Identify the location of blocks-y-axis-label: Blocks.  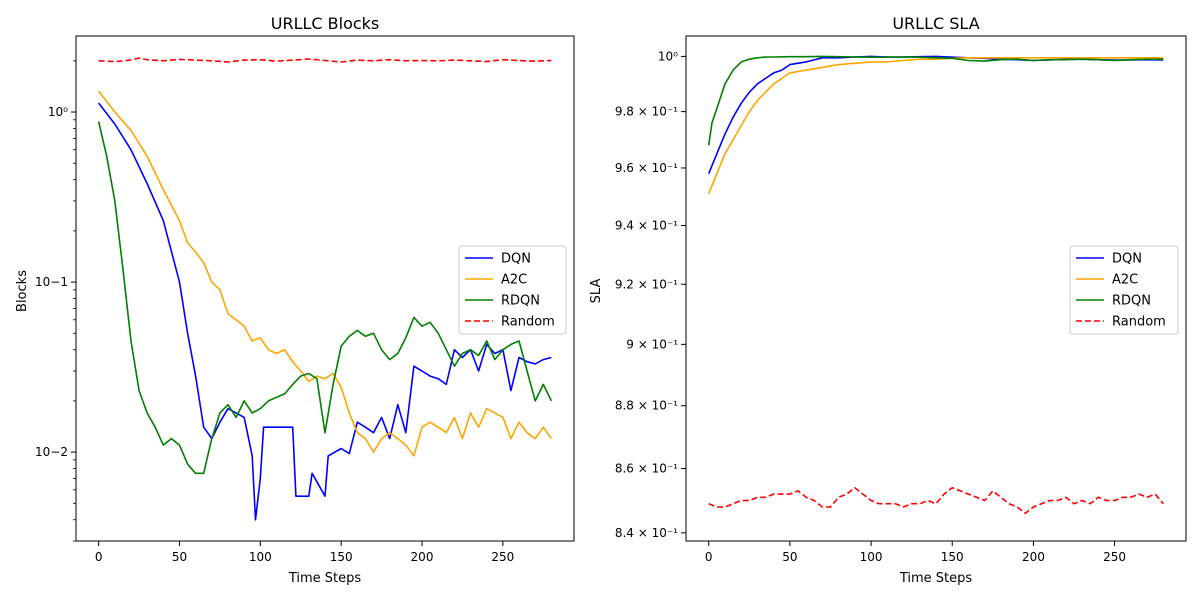
(22, 291).